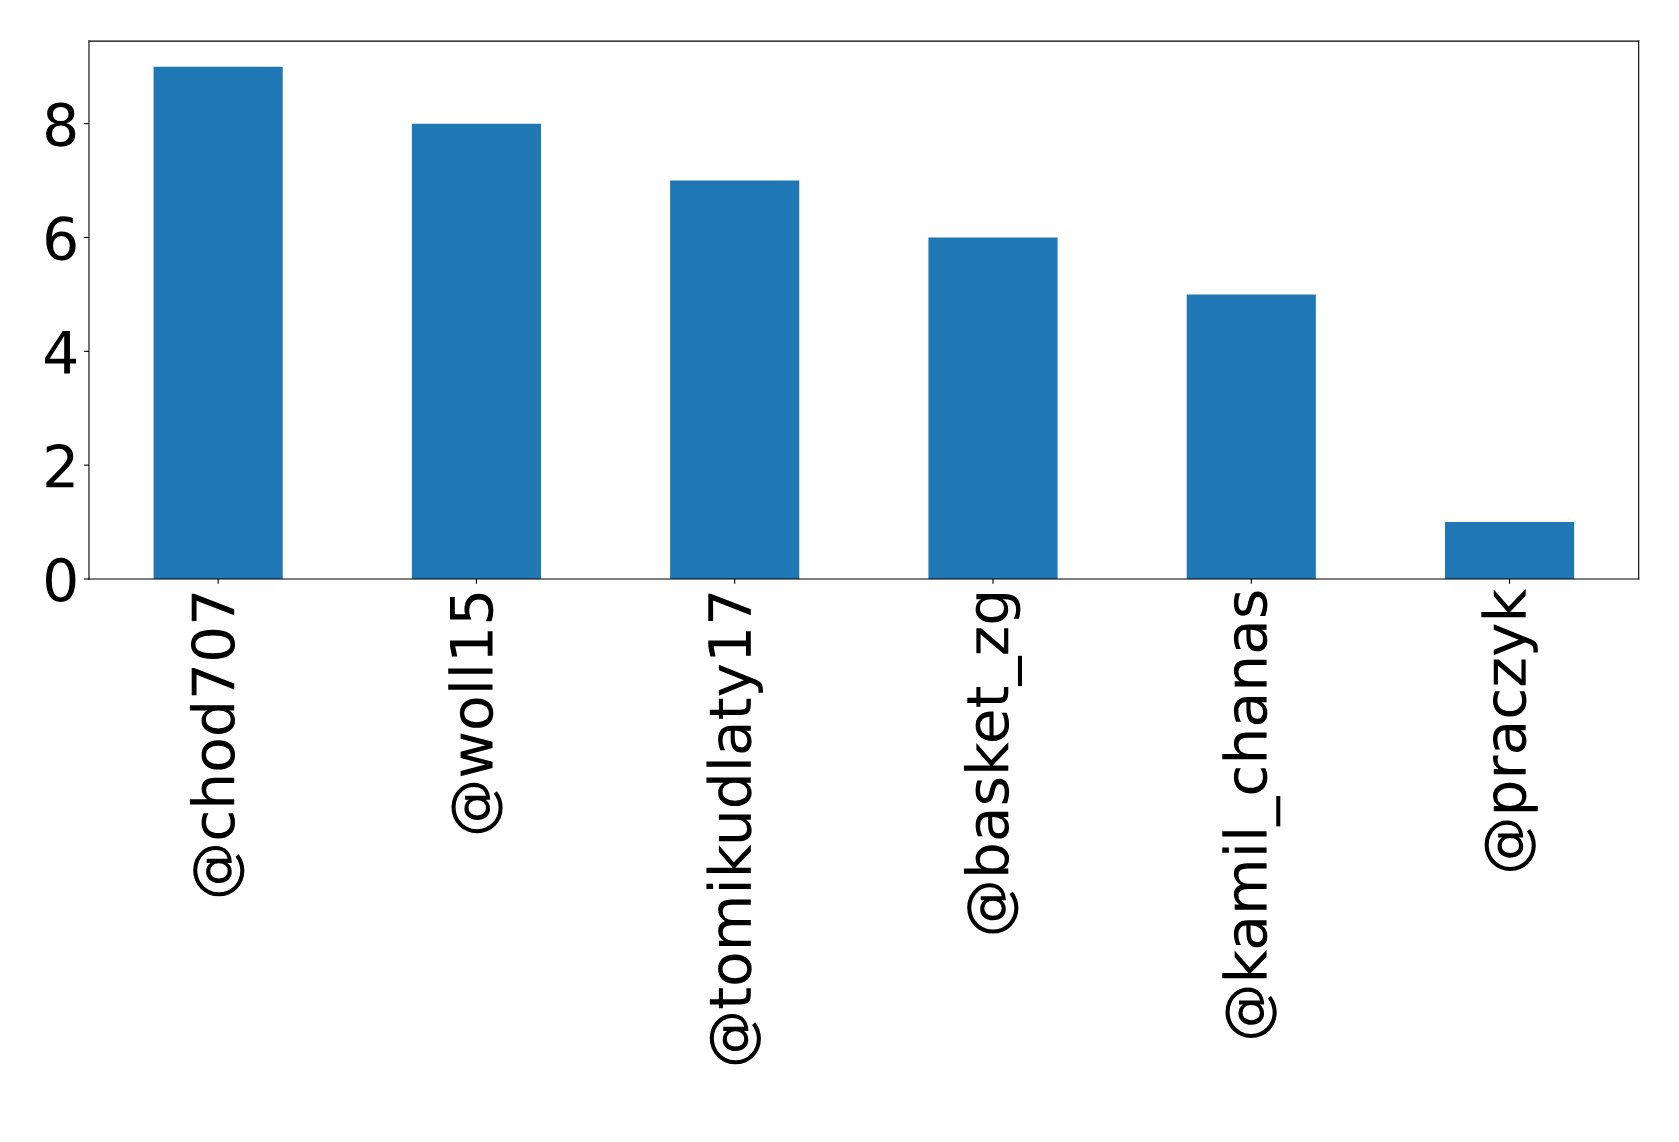  I want to click on y-tick-label: 0, so click(61, 579).